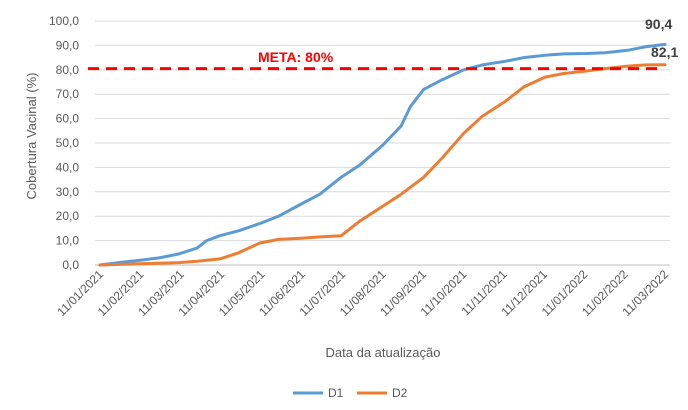 This screenshot has height=410, width=688. Describe the element at coordinates (661, 38) in the screenshot. I see `end-labels: 90,4 82,1` at that location.